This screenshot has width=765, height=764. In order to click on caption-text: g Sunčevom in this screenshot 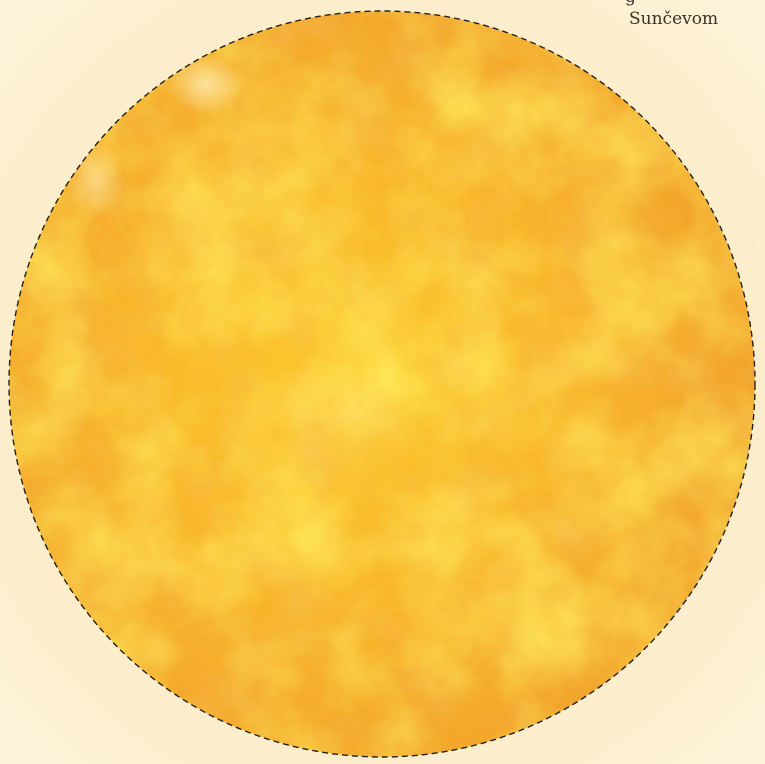, I will do `click(695, 15)`.